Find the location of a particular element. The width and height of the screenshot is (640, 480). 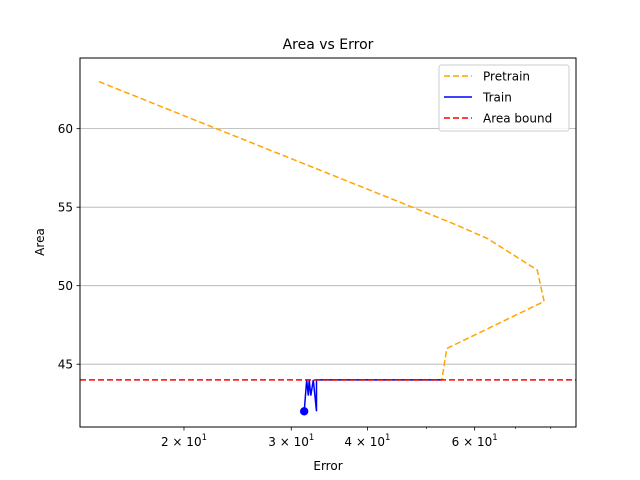

x-tick-label: 4 × 10¹ is located at coordinates (367, 441).